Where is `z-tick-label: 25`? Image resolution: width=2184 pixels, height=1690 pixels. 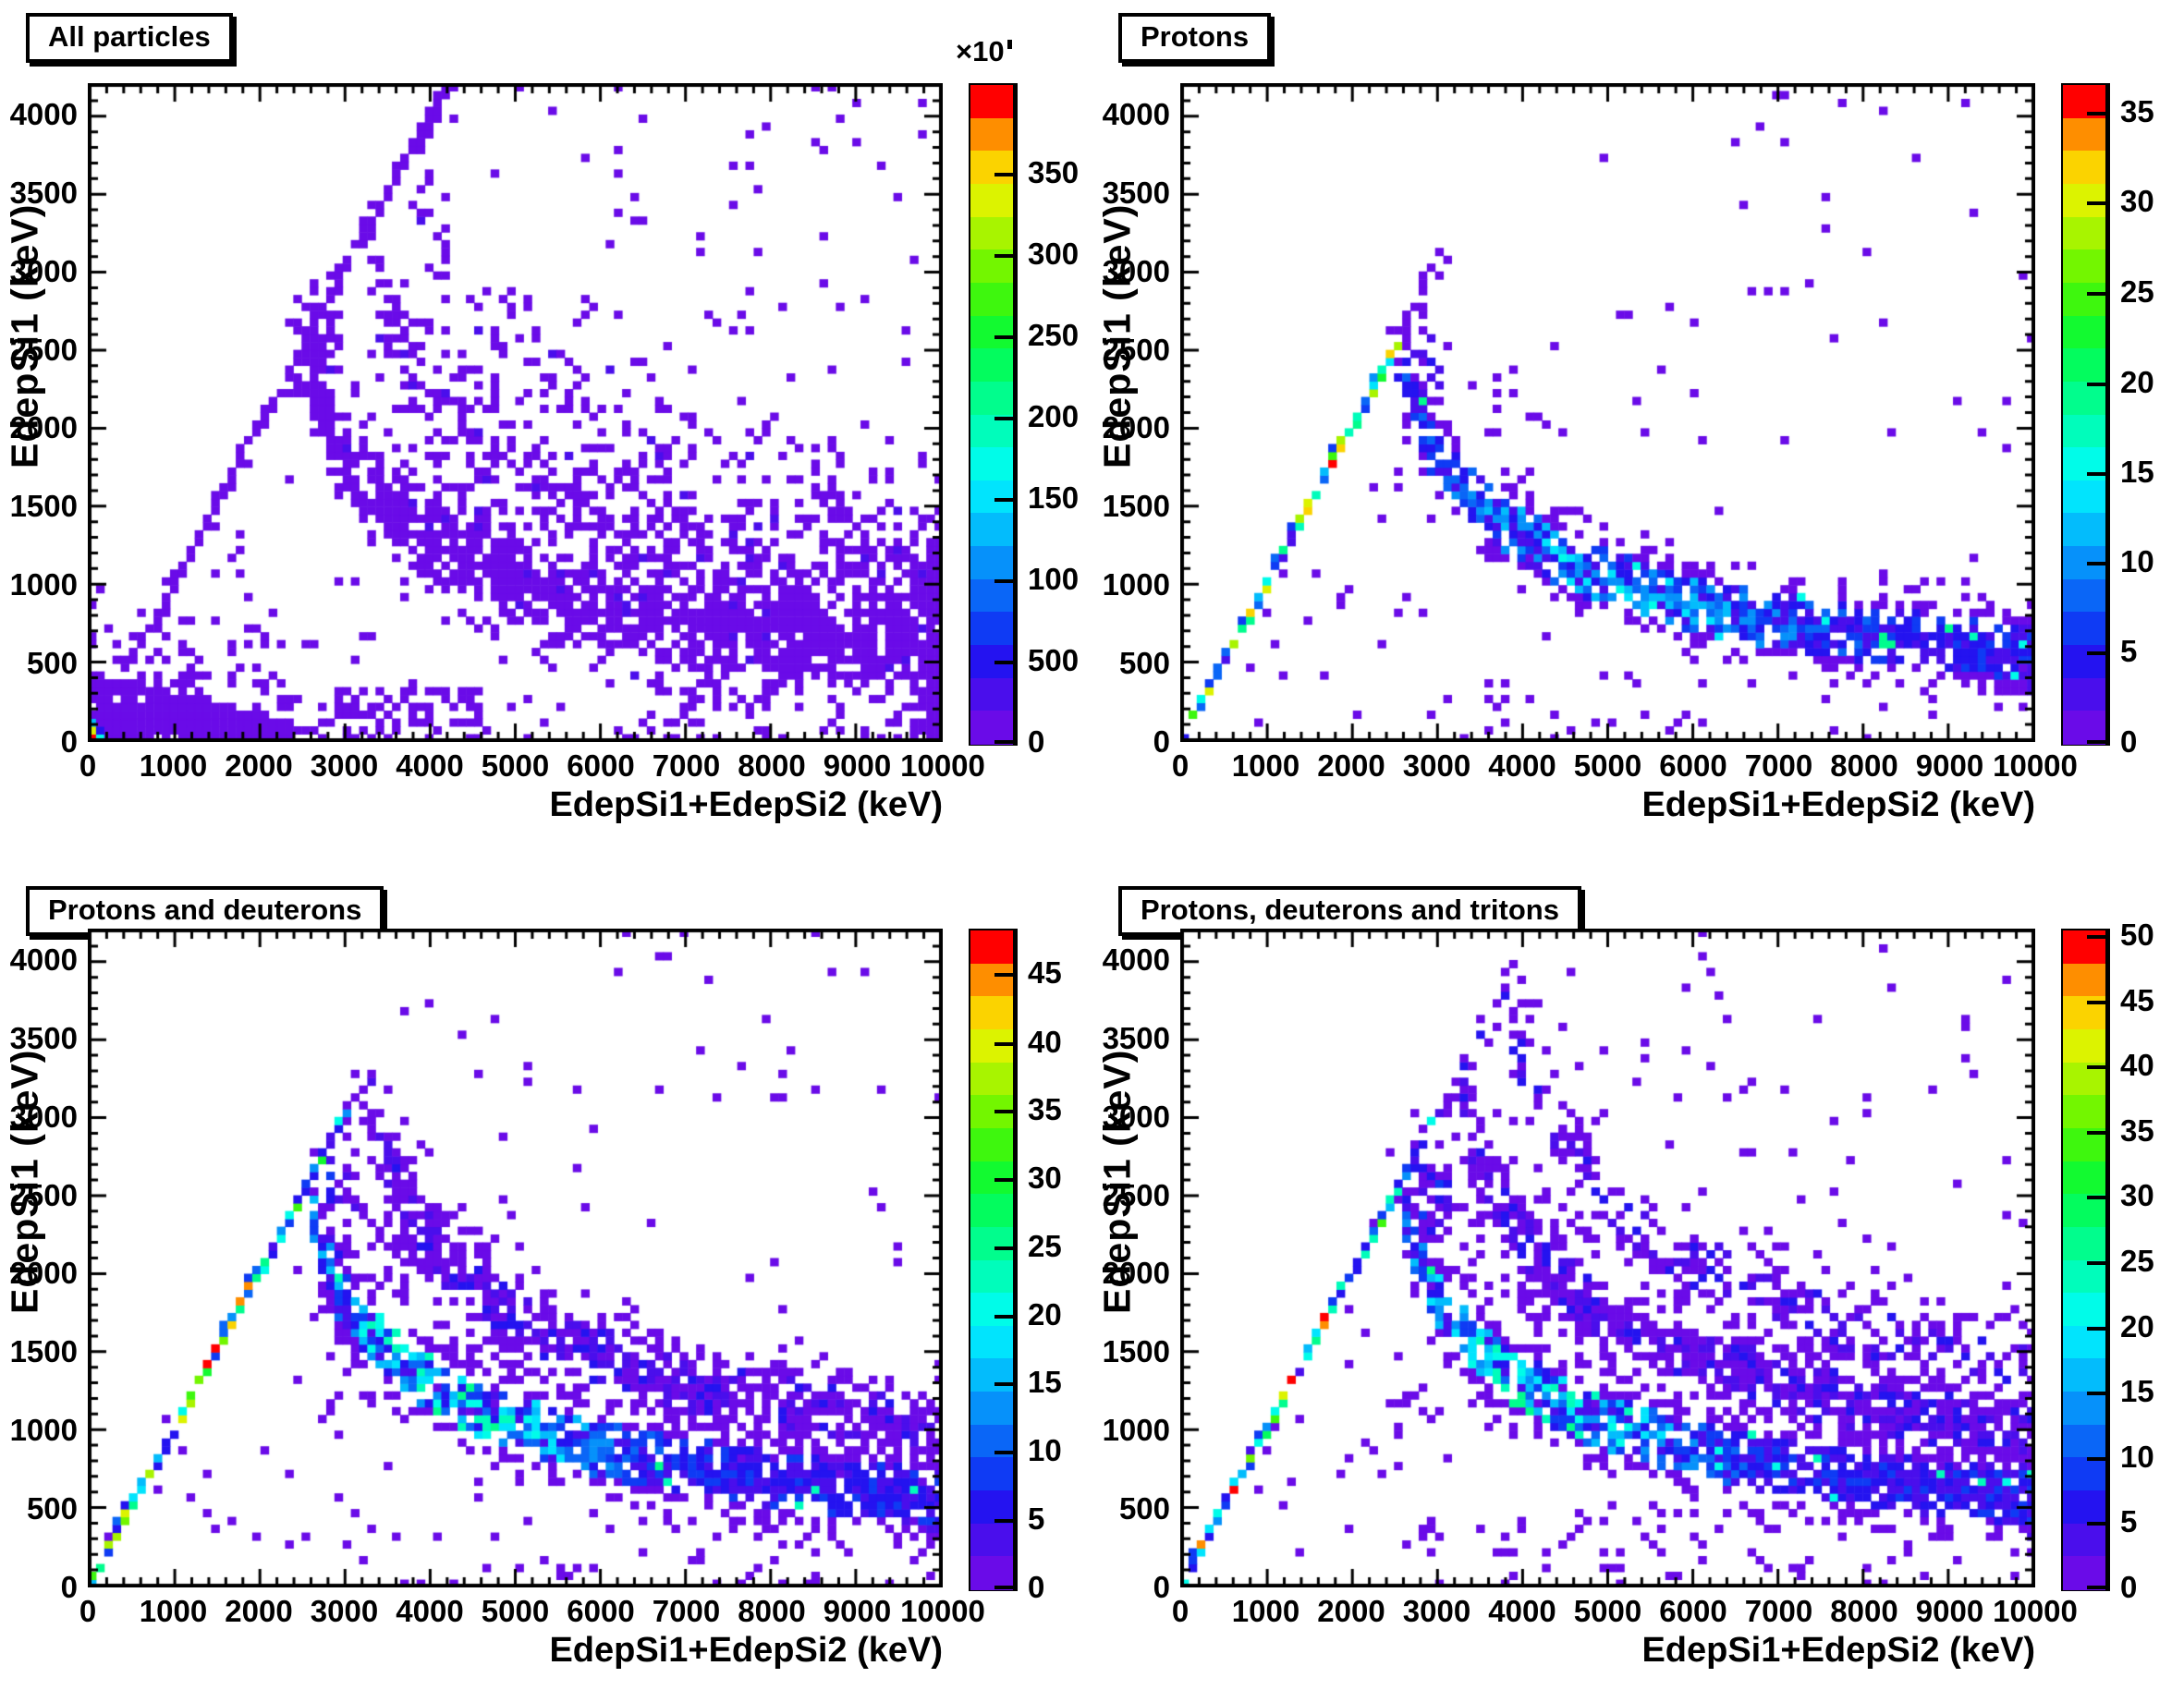
z-tick-label: 25 is located at coordinates (1045, 1245).